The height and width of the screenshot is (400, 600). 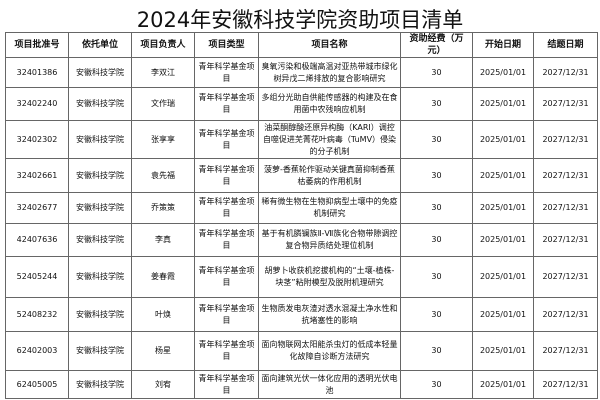 I want to click on cell-principal-investigator: 刘宥, so click(x=163, y=384).